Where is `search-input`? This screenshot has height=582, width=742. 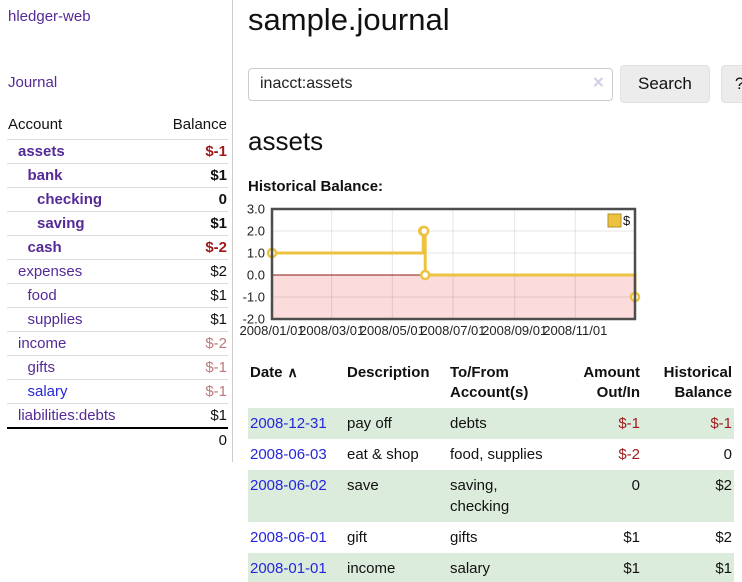 search-input is located at coordinates (430, 84).